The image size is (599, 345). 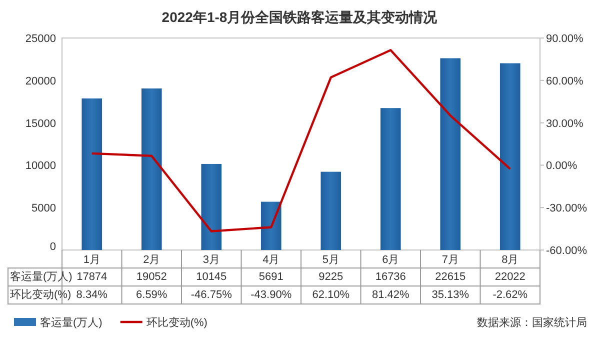 What do you see at coordinates (40, 124) in the screenshot?
I see `y-tick-label: 15000` at bounding box center [40, 124].